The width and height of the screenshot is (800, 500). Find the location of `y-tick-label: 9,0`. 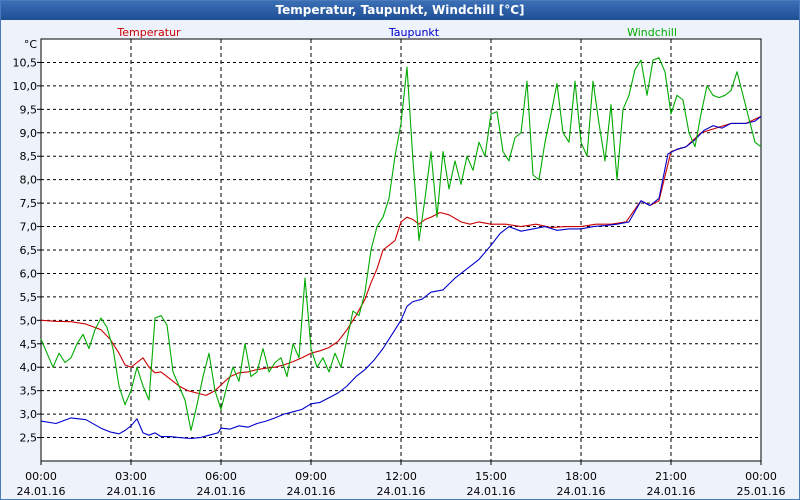

y-tick-label: 9,0 is located at coordinates (29, 133).